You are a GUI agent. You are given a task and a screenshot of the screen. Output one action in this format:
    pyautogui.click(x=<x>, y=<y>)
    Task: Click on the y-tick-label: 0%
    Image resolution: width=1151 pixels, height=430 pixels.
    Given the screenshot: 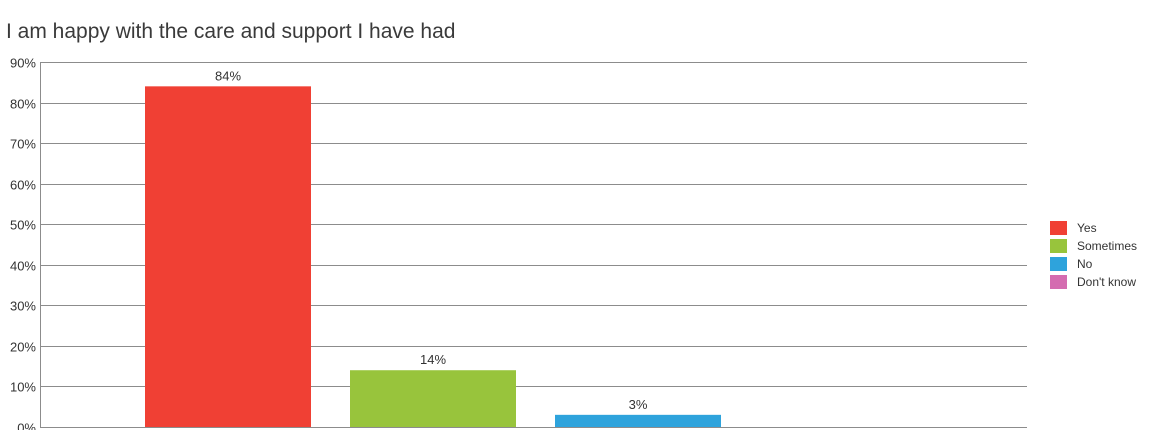 What is the action you would take?
    pyautogui.click(x=26, y=425)
    